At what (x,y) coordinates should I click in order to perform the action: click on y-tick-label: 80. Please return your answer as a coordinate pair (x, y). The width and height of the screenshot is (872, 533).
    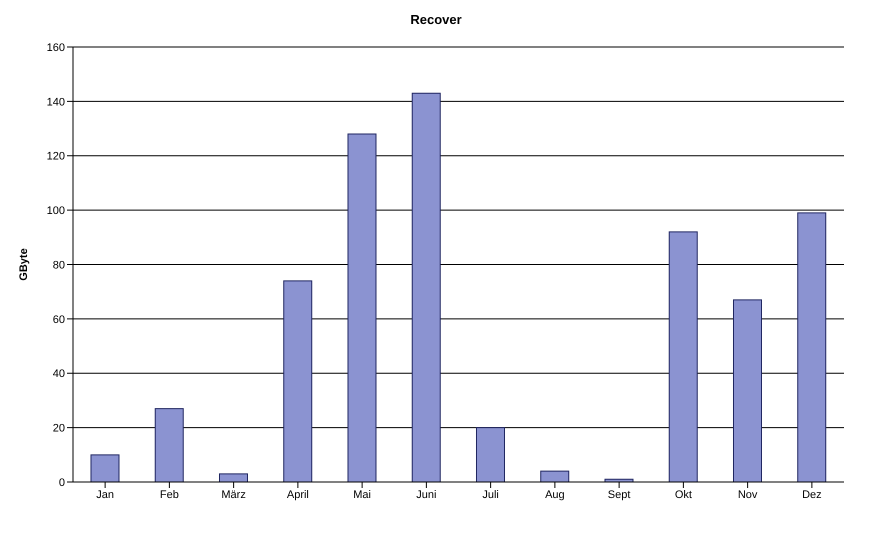
    Looking at the image, I should click on (58, 265).